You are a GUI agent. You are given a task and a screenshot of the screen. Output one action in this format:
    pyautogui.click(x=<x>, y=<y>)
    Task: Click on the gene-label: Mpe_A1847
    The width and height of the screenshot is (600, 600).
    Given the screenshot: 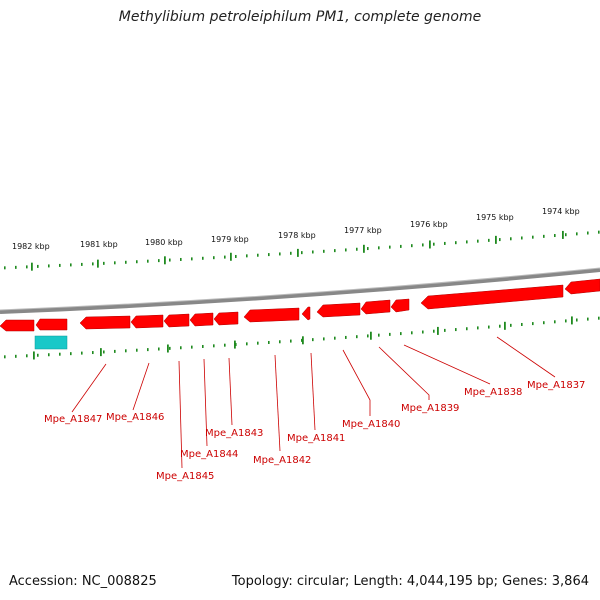 What is the action you would take?
    pyautogui.click(x=73, y=419)
    